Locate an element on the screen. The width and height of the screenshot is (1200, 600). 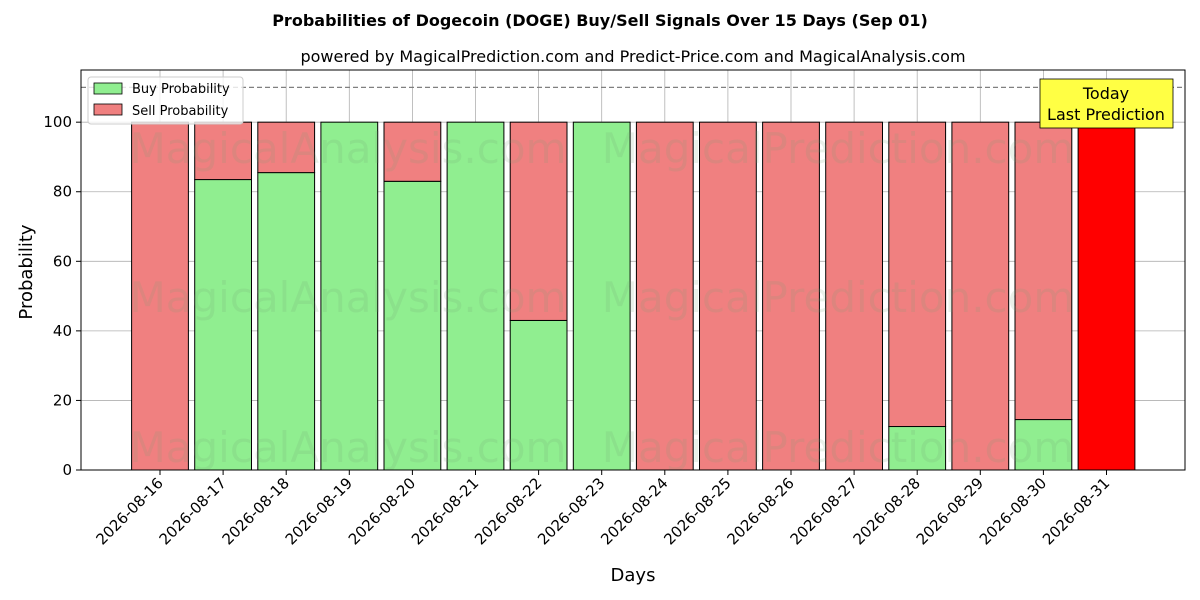
x-tick-label: 2026-08-26 is located at coordinates (760, 511).